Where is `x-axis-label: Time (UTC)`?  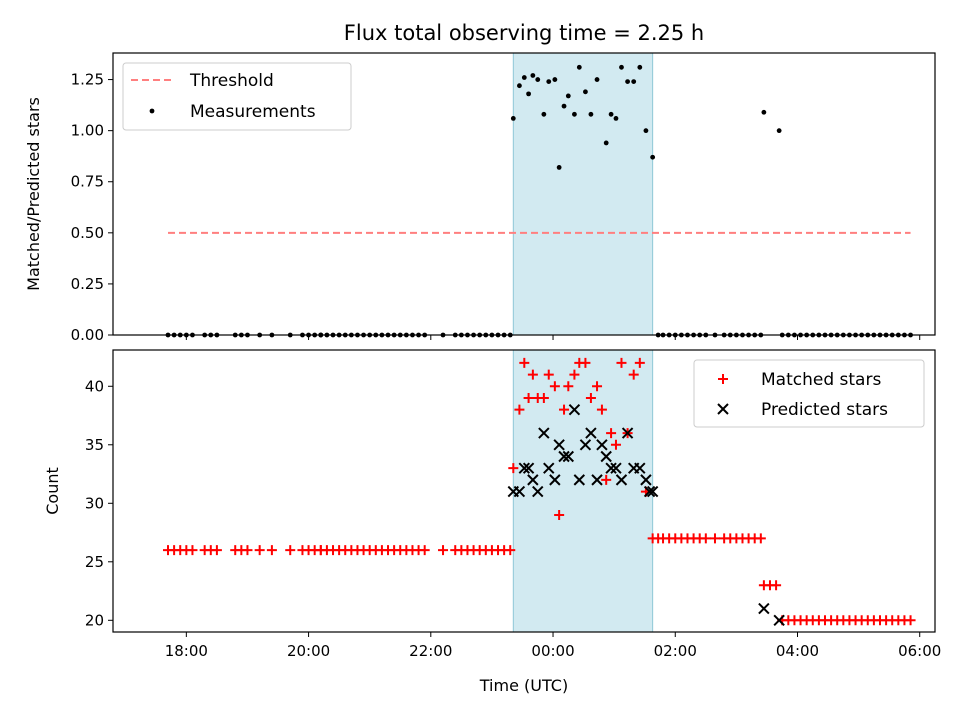
x-axis-label: Time (UTC) is located at coordinates (523, 685).